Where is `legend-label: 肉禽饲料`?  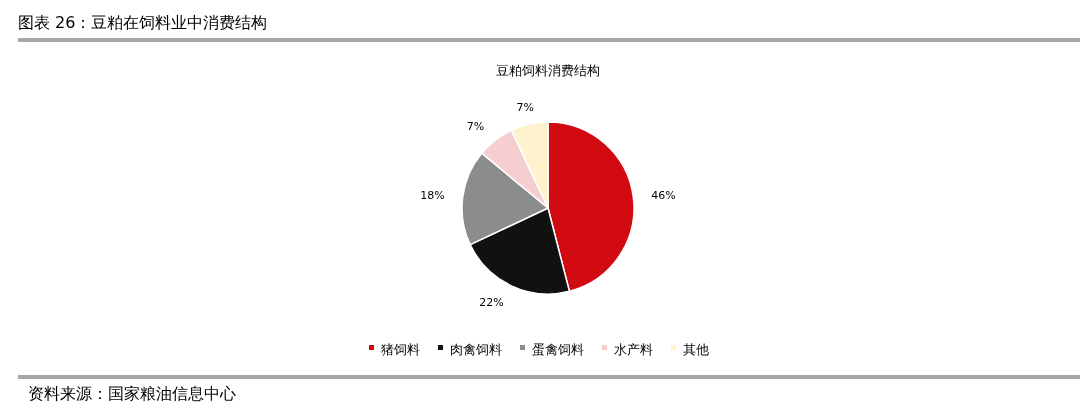 legend-label: 肉禽饲料 is located at coordinates (476, 349).